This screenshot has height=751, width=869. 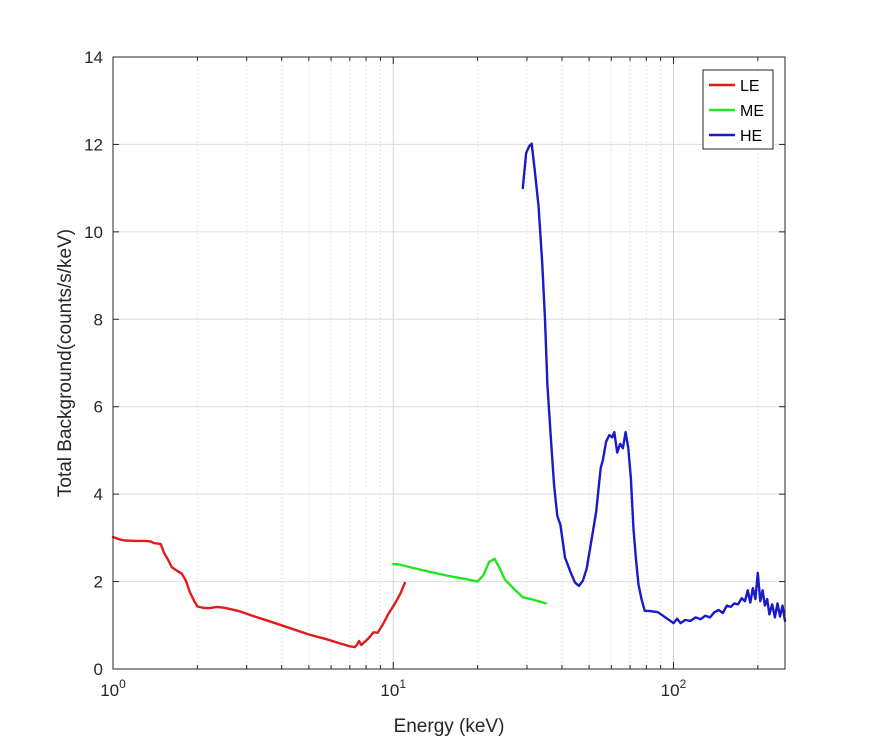 What do you see at coordinates (113, 688) in the screenshot?
I see `x-tick-label: 10⁰` at bounding box center [113, 688].